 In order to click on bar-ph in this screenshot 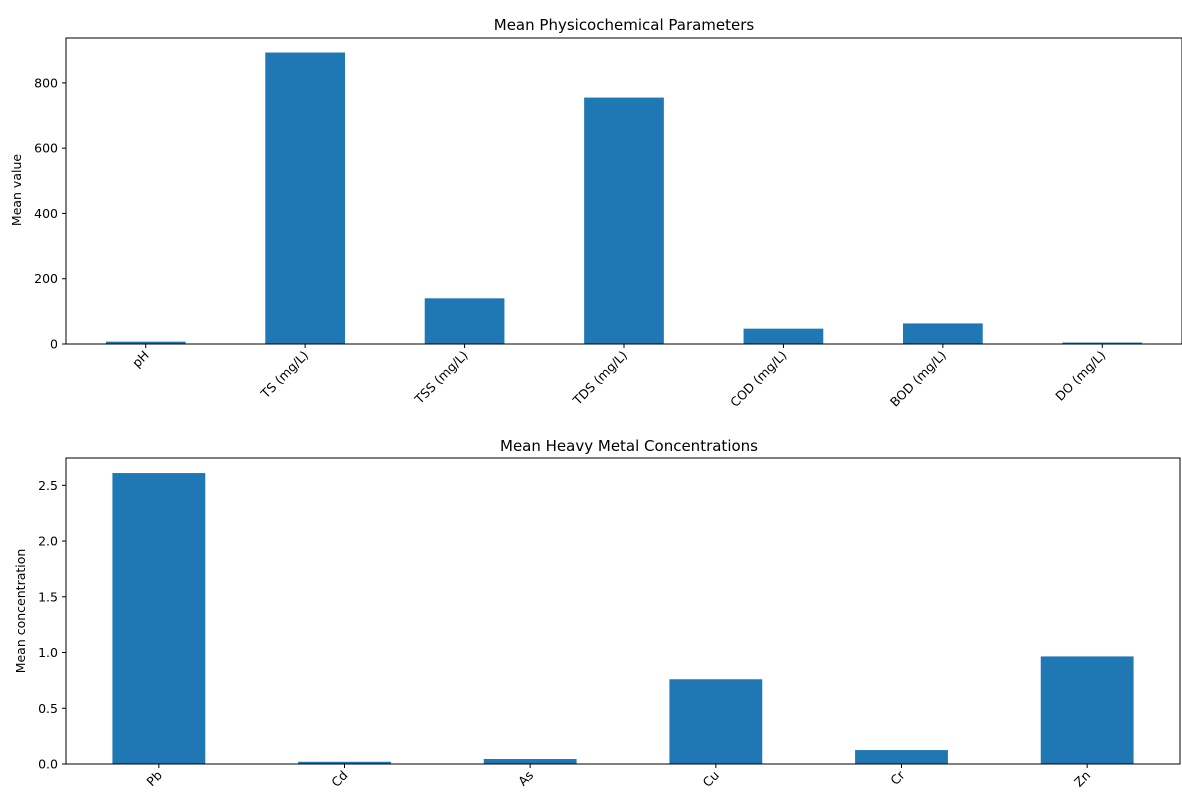, I will do `click(145, 342)`.